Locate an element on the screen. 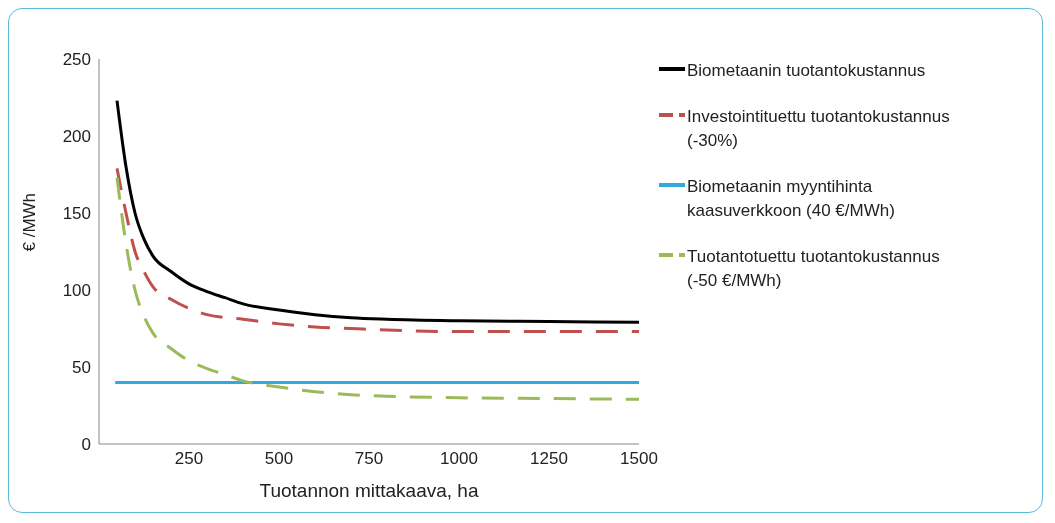  x-tick-label: 250 is located at coordinates (189, 459).